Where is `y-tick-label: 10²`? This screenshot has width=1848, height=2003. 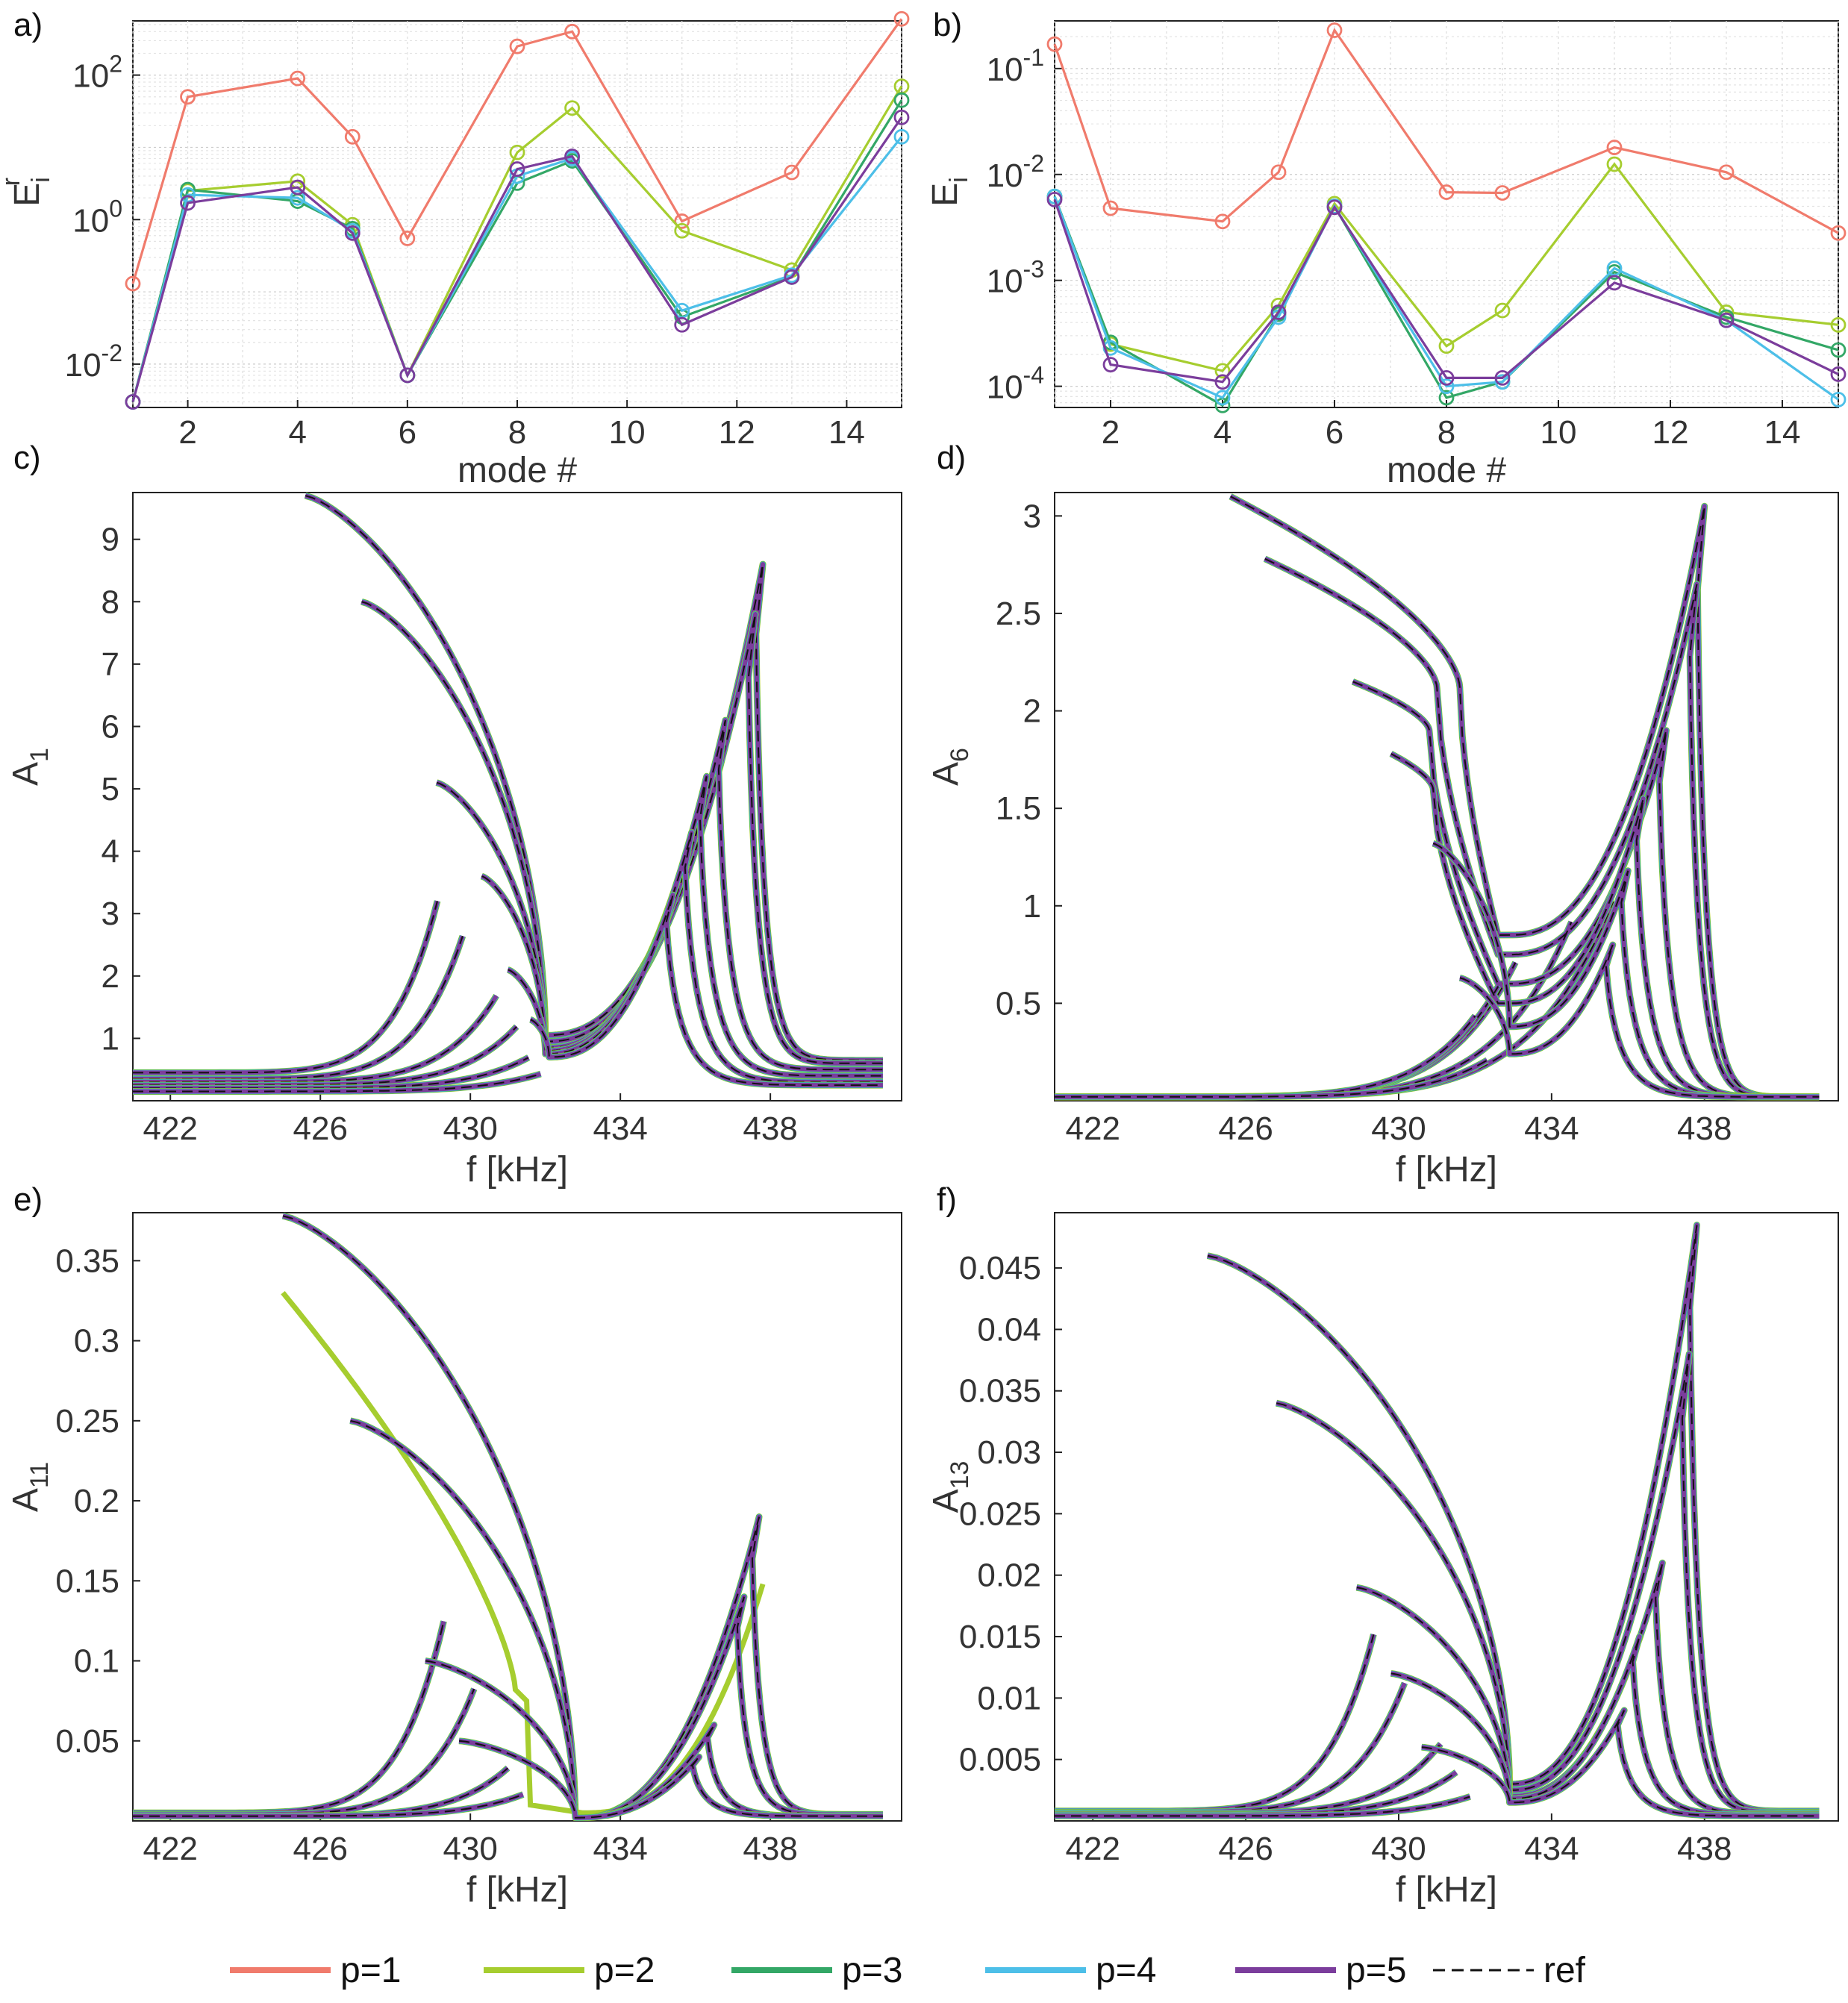
y-tick-label: 10² is located at coordinates (97, 73).